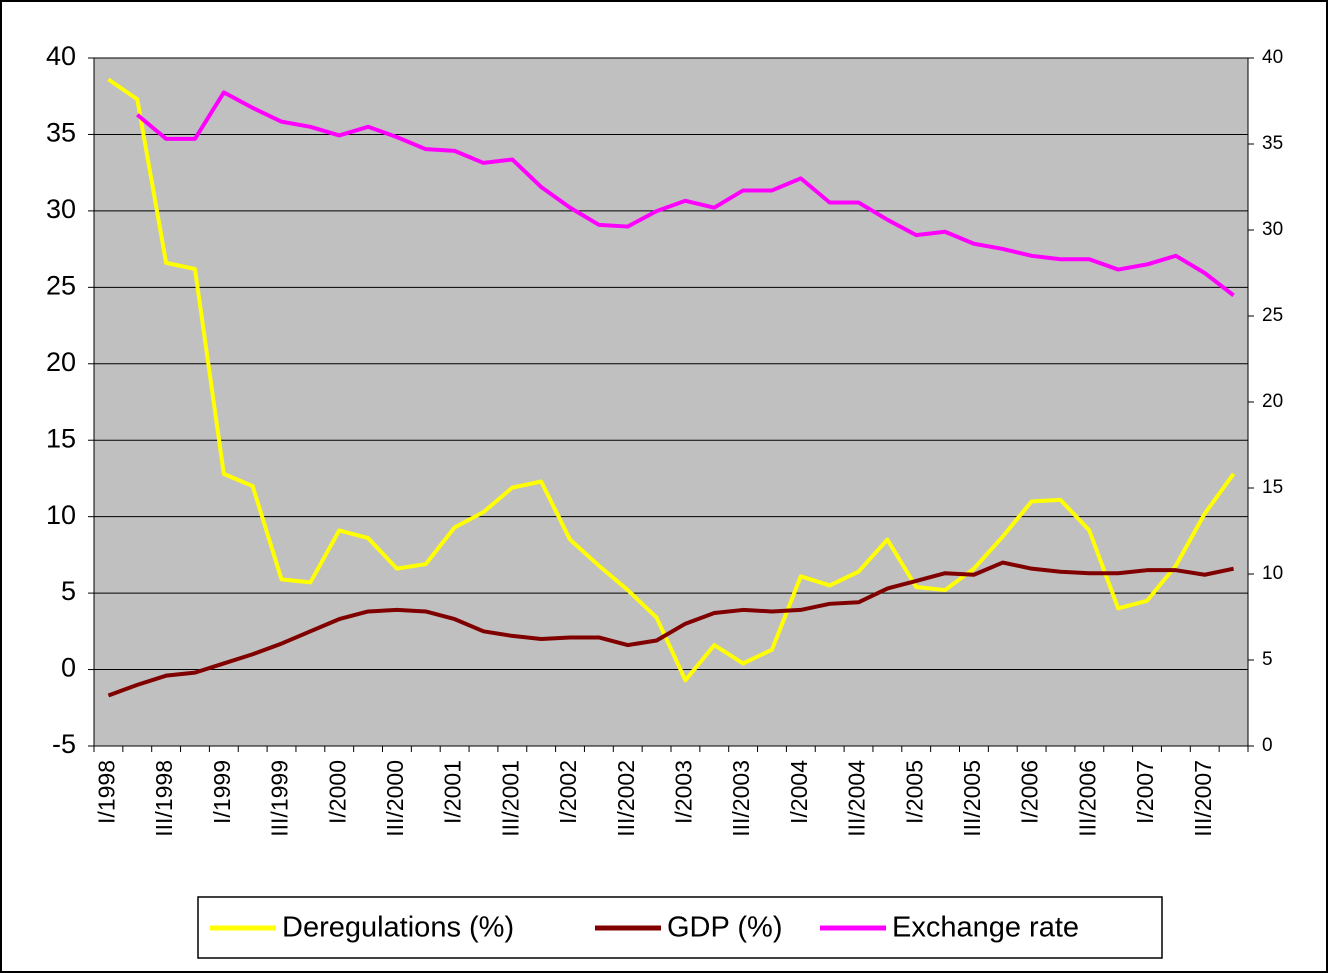 The width and height of the screenshot is (1328, 973). Describe the element at coordinates (61, 362) in the screenshot. I see `y-tick-label: 20` at that location.